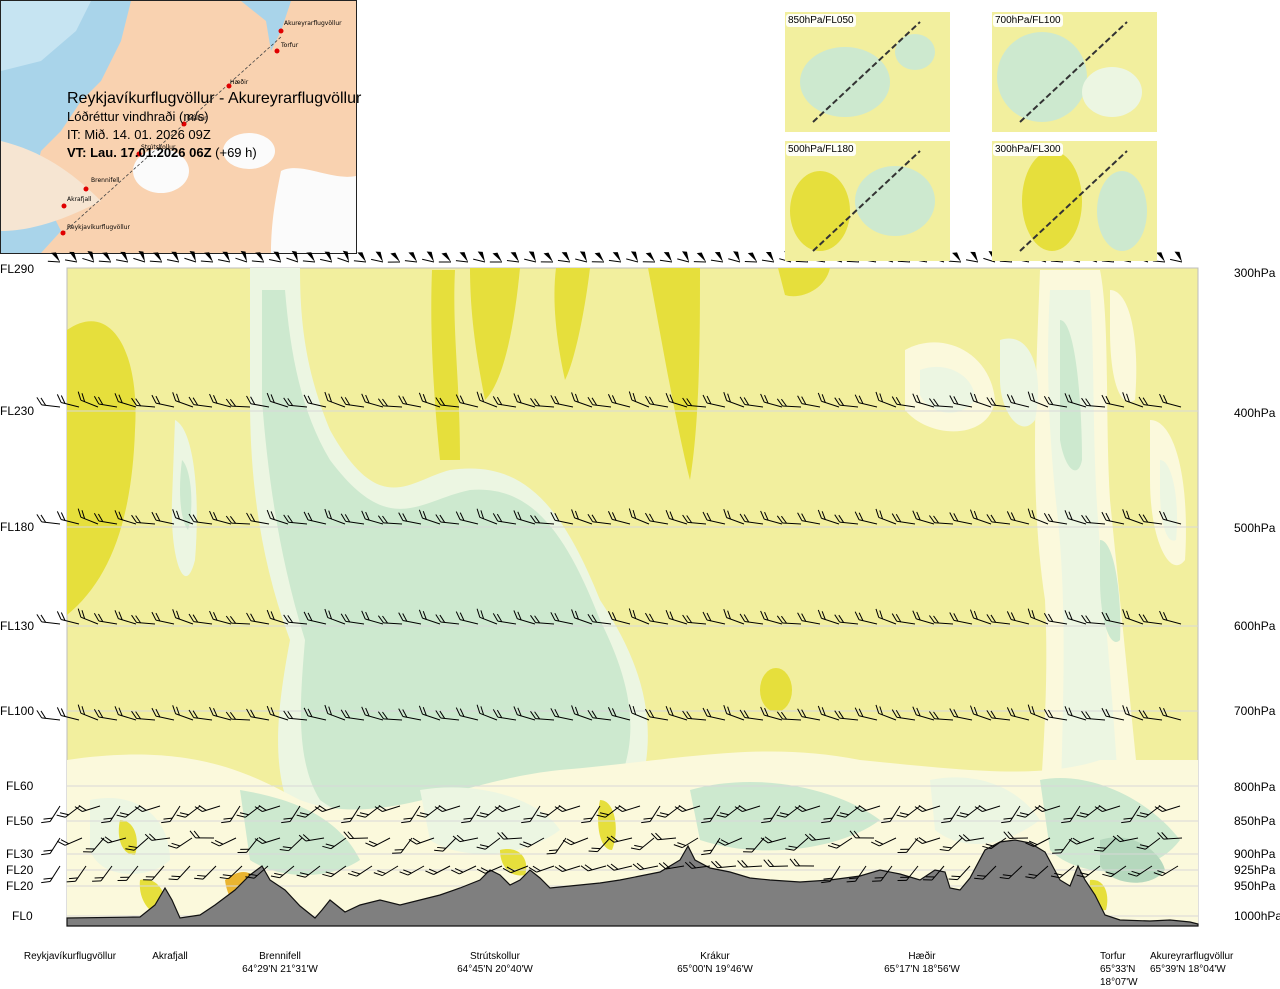 The image size is (1280, 989). I want to click on thumbnail-label: 700hPa/FL100, so click(1028, 20).